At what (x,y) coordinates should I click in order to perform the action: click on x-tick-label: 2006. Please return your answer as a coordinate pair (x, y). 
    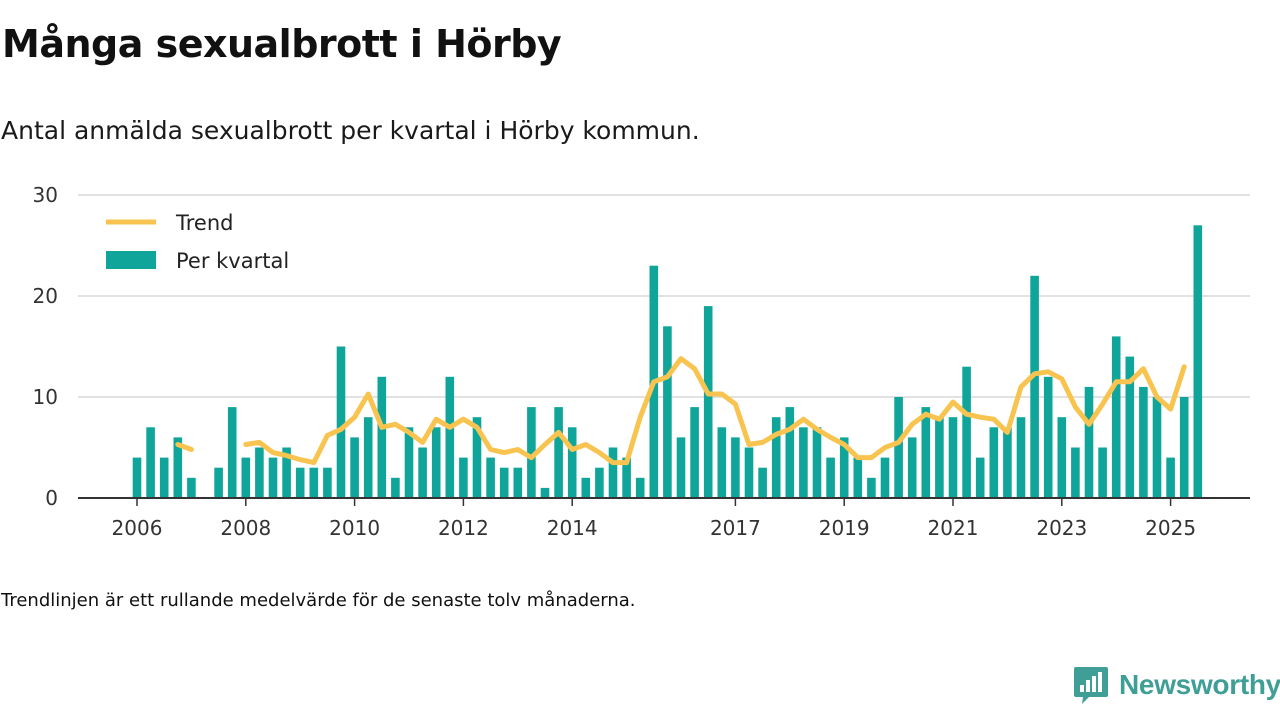
    Looking at the image, I should click on (137, 528).